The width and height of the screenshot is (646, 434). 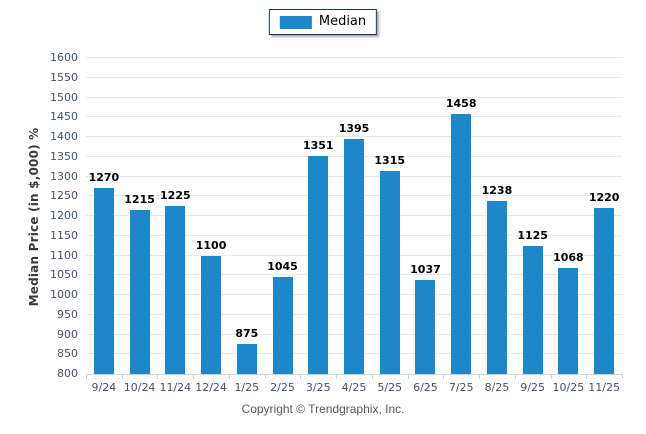 What do you see at coordinates (67, 314) in the screenshot?
I see `y-tick-label: 950` at bounding box center [67, 314].